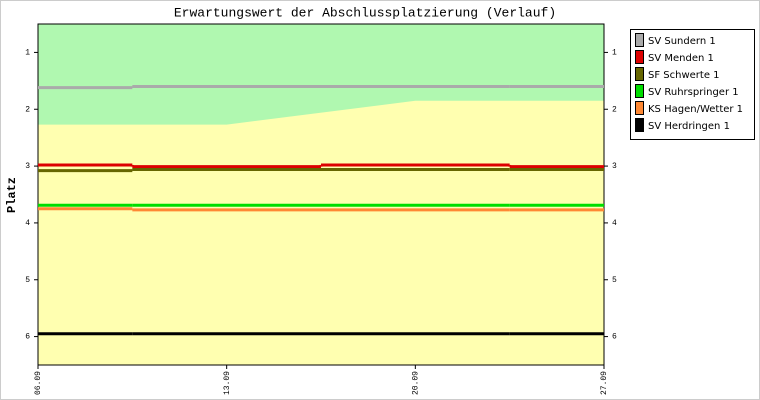 Image resolution: width=760 pixels, height=400 pixels. What do you see at coordinates (27, 53) in the screenshot?
I see `y-tick-label: 1` at bounding box center [27, 53].